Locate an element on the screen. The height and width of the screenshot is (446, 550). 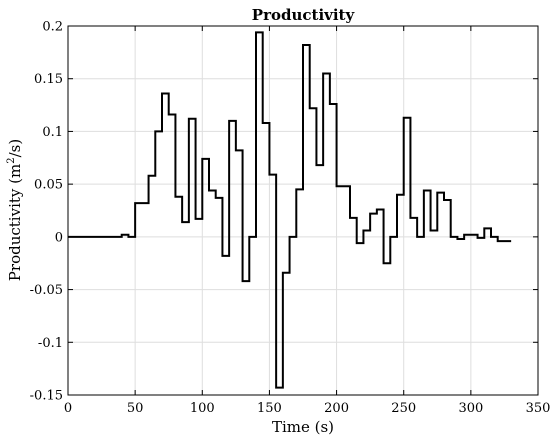
y-tick-label: 0.1 is located at coordinates (52, 132).